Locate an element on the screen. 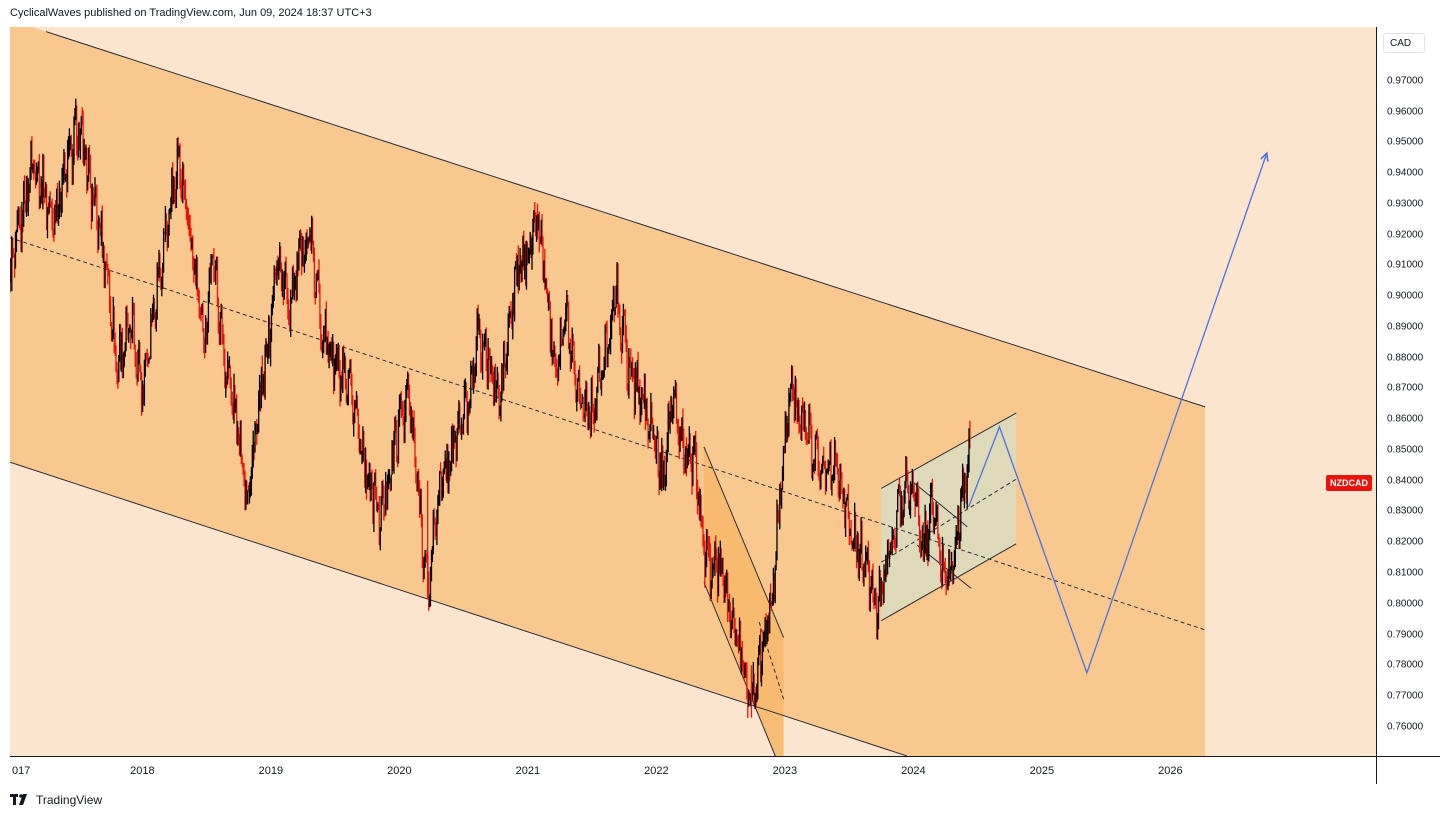 The image size is (1440, 820). wedge-lower-line is located at coordinates (739, 669).